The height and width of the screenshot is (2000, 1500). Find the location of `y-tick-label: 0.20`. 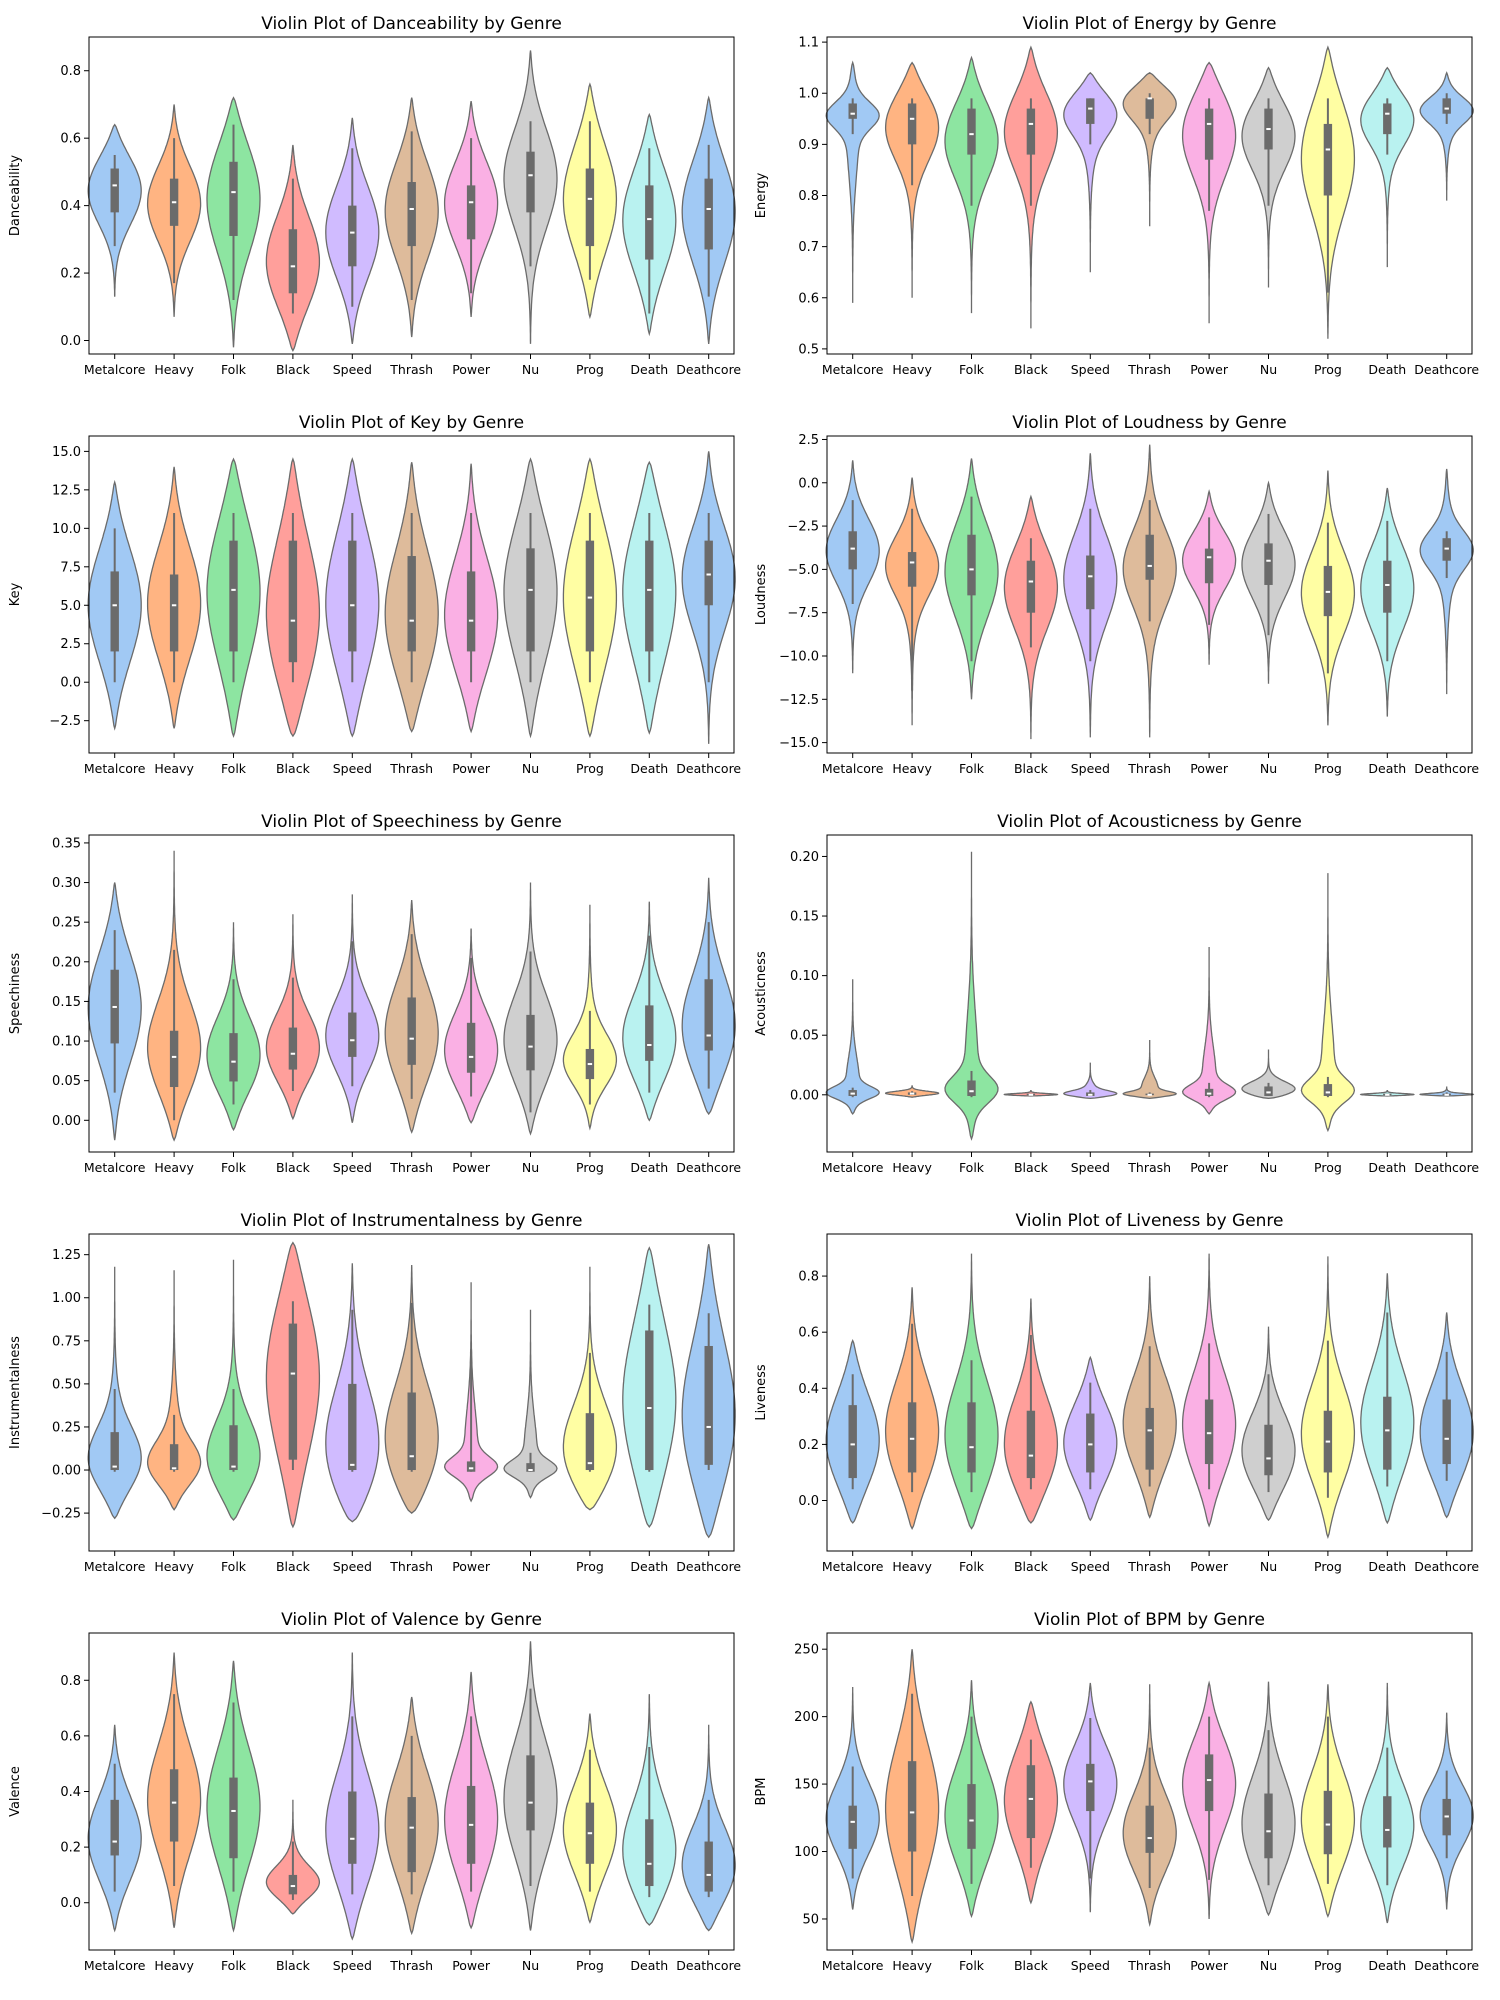

y-tick-label: 0.20 is located at coordinates (804, 857).